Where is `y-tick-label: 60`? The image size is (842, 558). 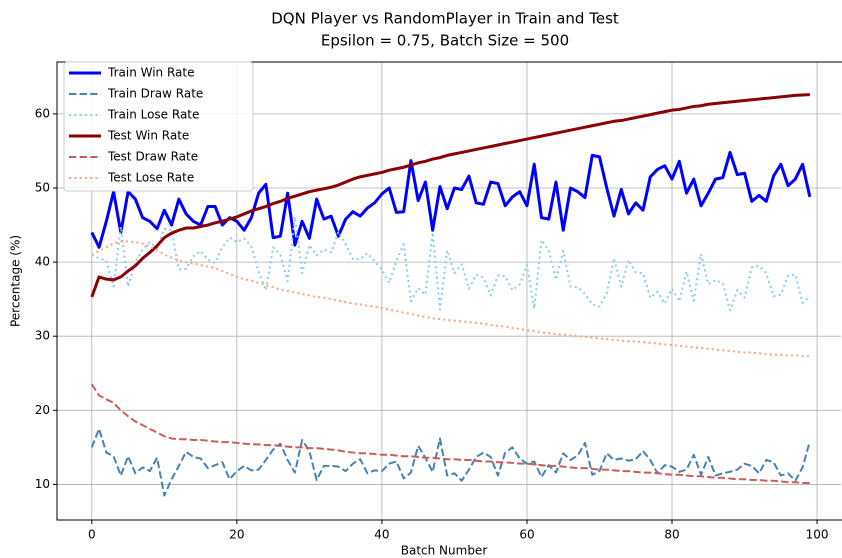 y-tick-label: 60 is located at coordinates (42, 113).